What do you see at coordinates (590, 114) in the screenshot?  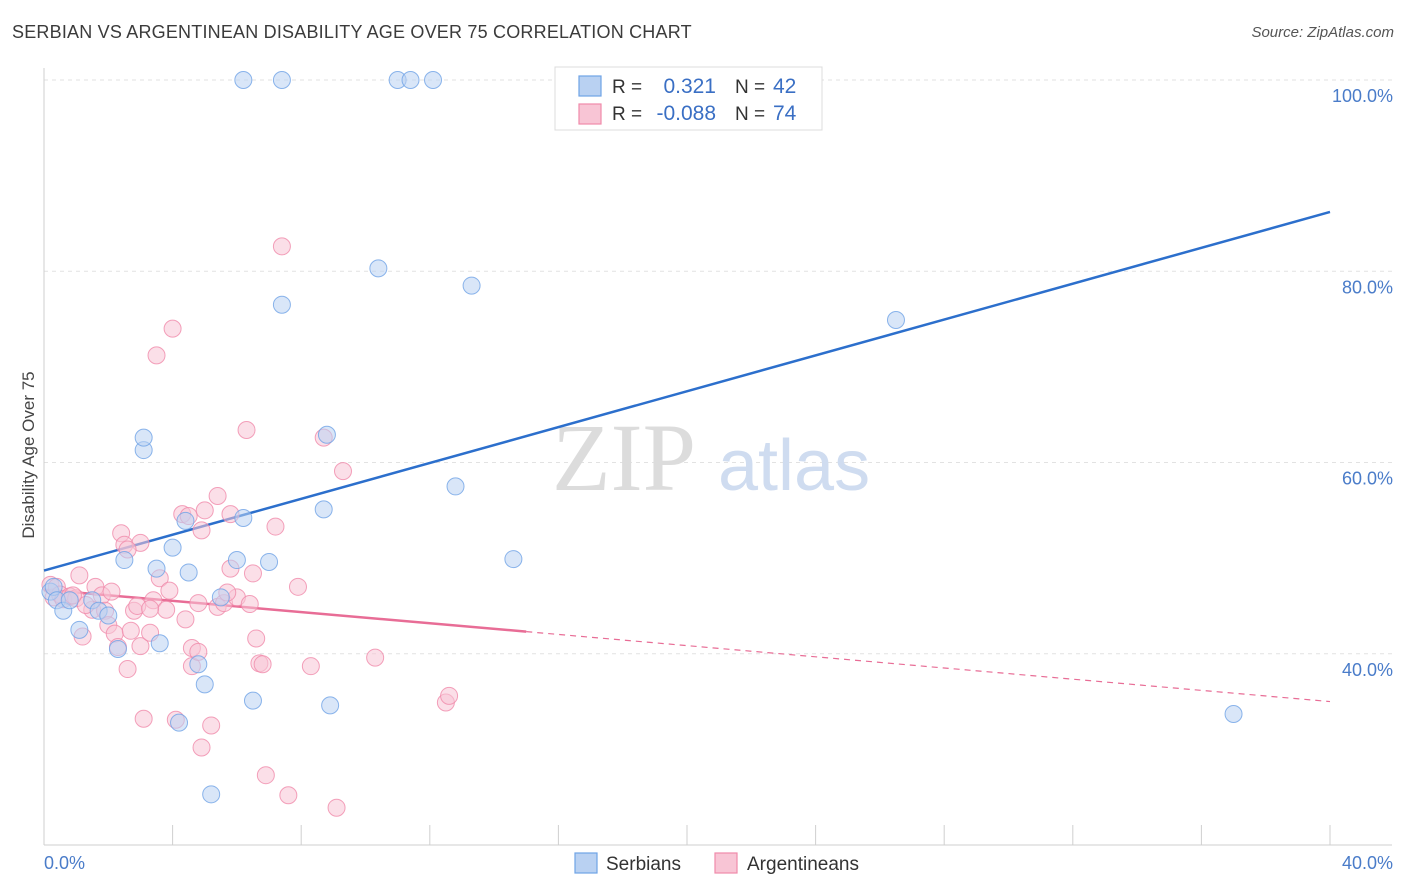 I see `legend-swatch-argentinean` at bounding box center [590, 114].